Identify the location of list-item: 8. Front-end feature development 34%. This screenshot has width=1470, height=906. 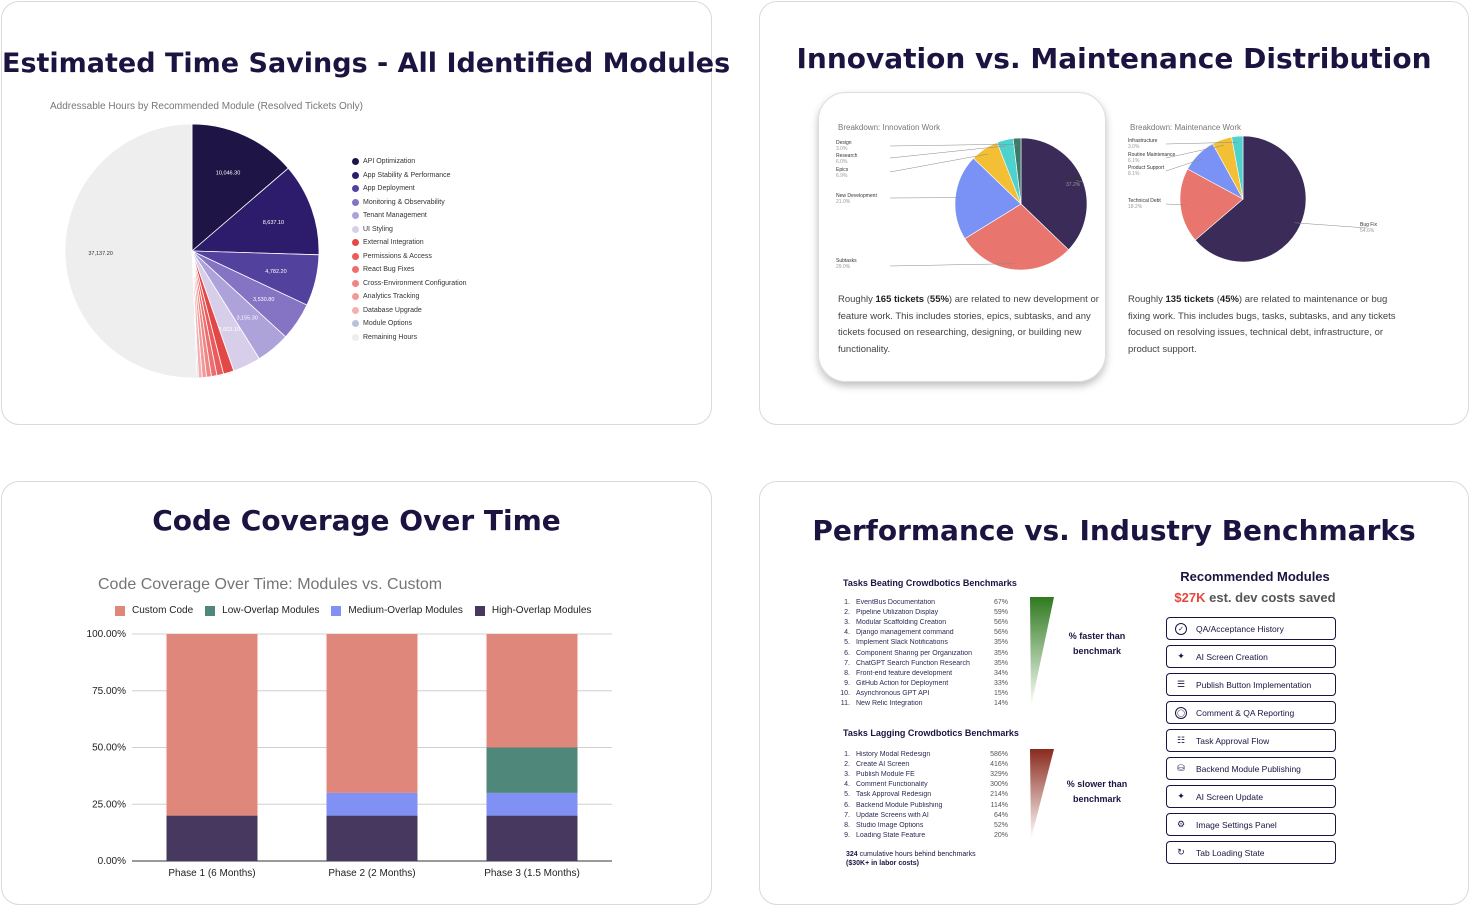
(919, 673).